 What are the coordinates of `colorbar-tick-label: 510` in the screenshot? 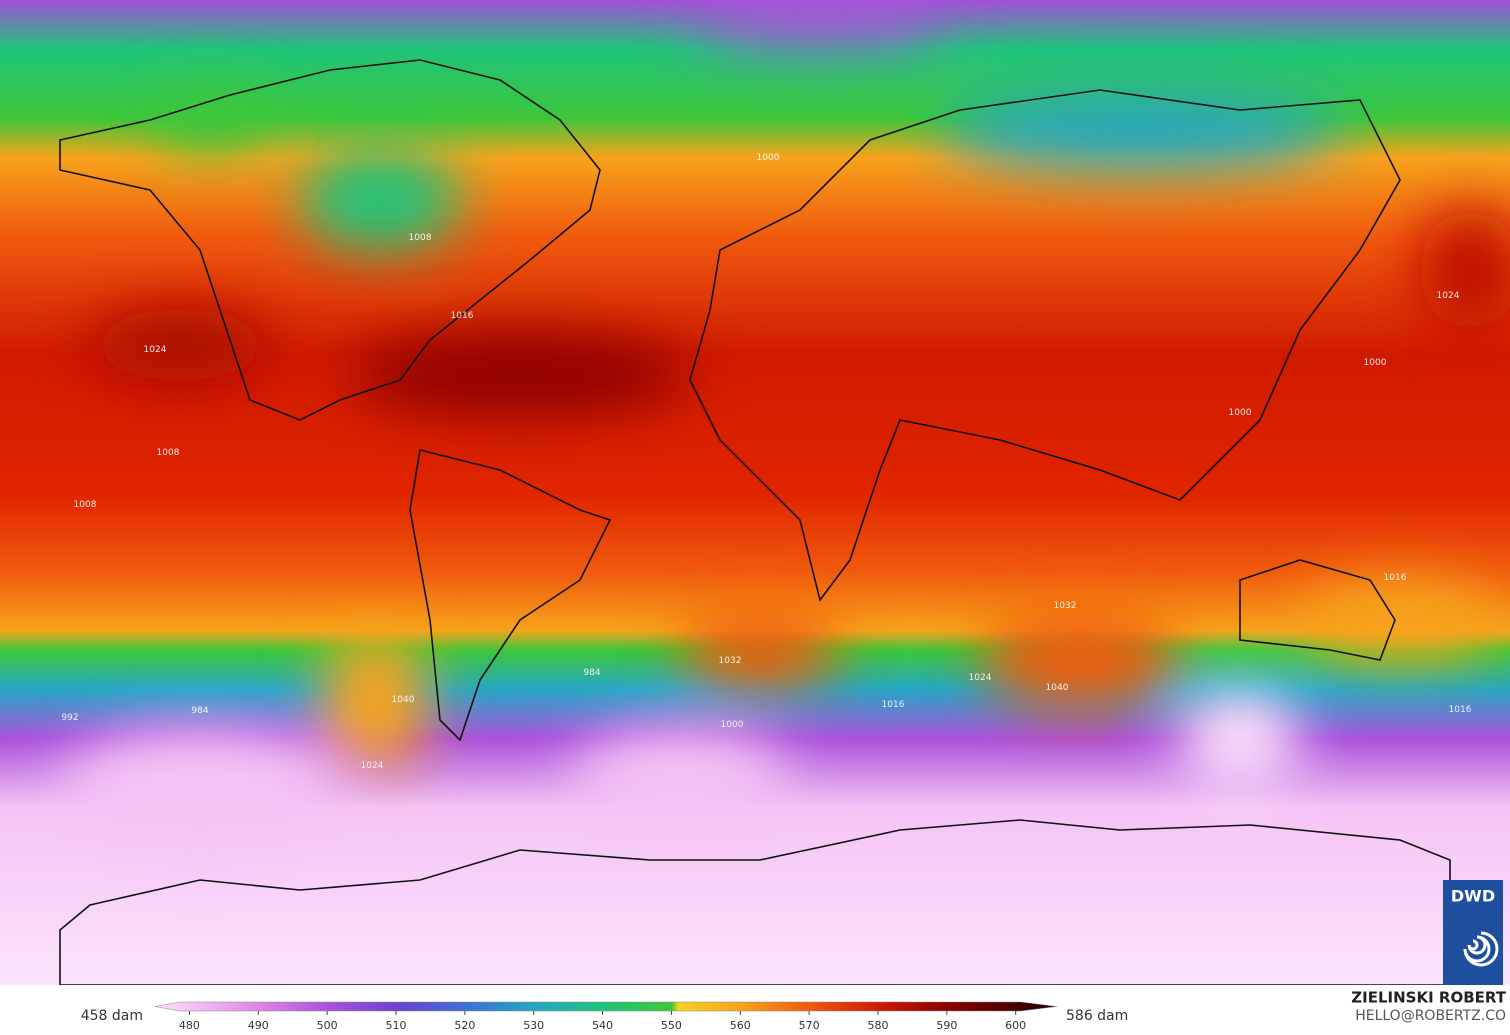 It's located at (395, 1025).